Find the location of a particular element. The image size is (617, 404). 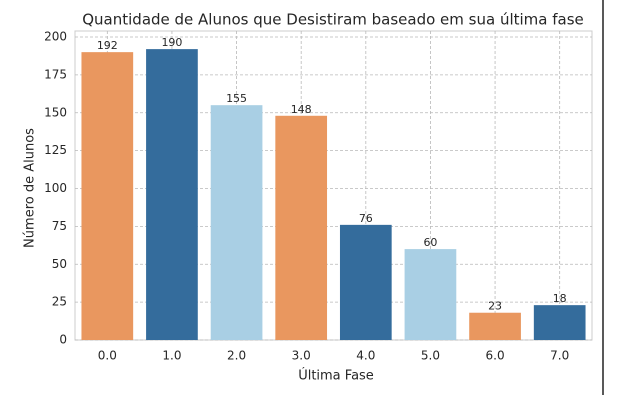

bar-annotation: 148 is located at coordinates (301, 109).